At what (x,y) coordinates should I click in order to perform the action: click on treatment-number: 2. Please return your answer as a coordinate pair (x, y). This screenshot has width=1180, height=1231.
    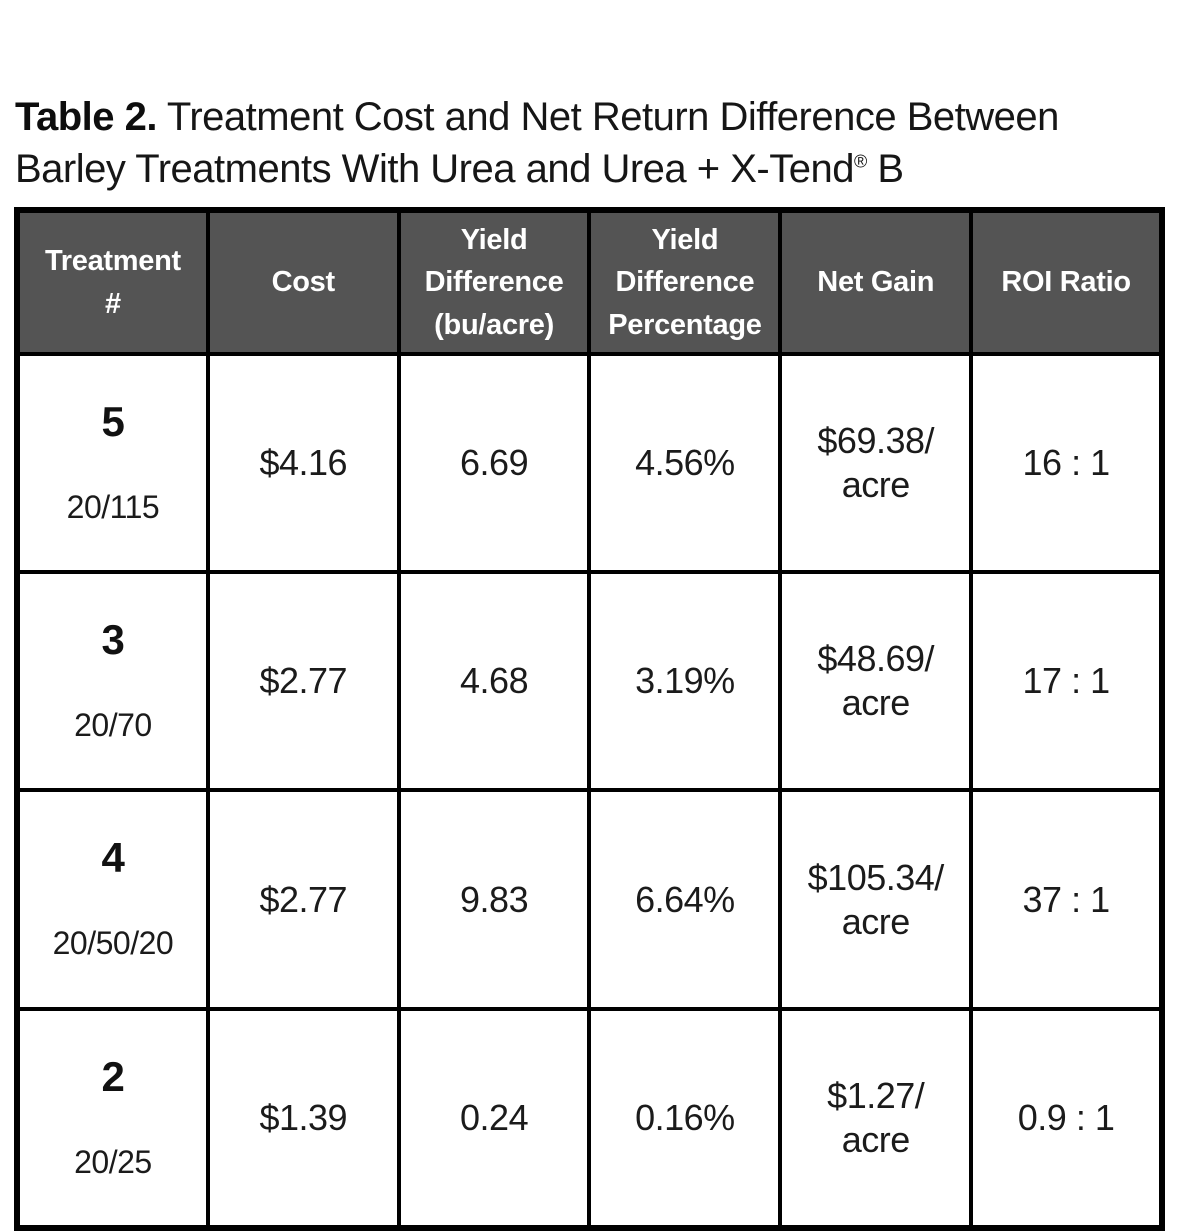
    Looking at the image, I should click on (113, 1076).